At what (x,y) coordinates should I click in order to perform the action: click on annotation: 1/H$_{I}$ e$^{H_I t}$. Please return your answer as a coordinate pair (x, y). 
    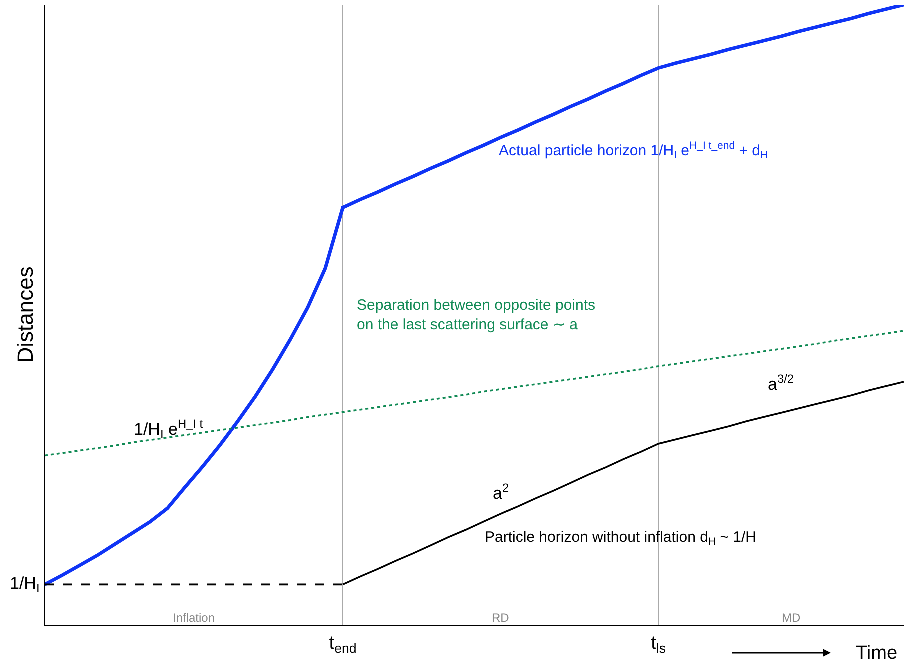
    Looking at the image, I should click on (169, 429).